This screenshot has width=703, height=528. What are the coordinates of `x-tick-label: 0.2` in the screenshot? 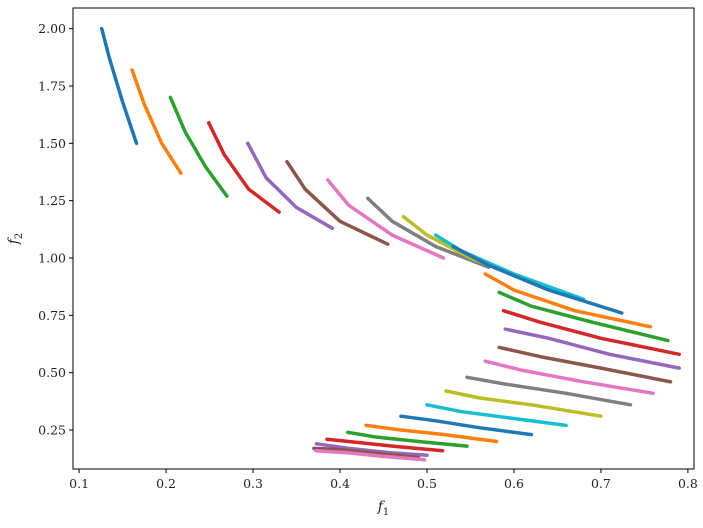 It's located at (166, 483).